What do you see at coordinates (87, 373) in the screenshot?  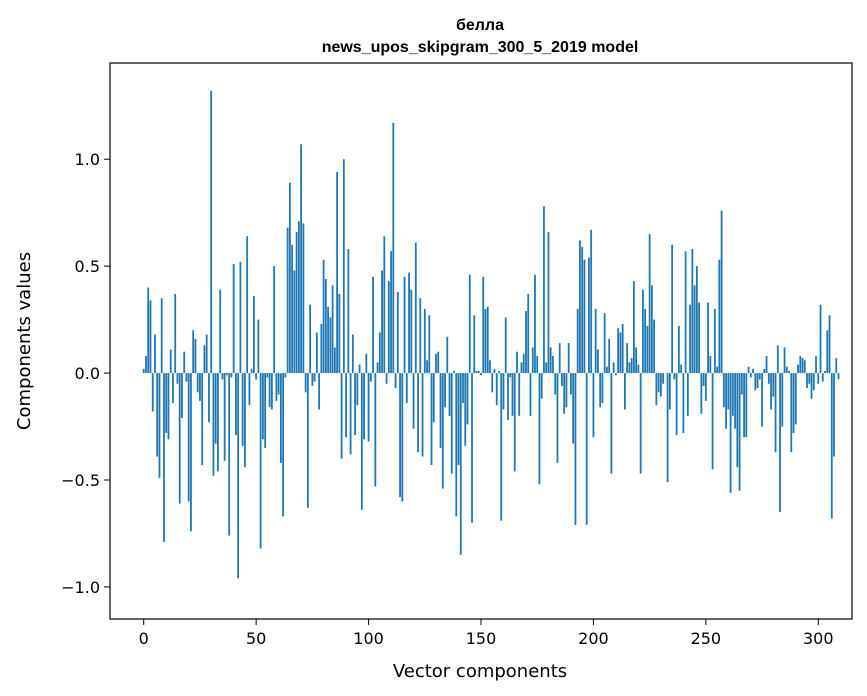 I see `y-tick-label: 0.0` at bounding box center [87, 373].